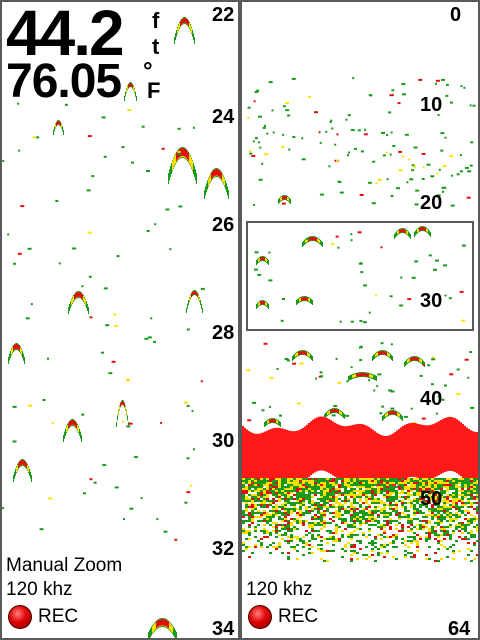  What do you see at coordinates (43, 617) in the screenshot?
I see `left-rec-indicator: REC` at bounding box center [43, 617].